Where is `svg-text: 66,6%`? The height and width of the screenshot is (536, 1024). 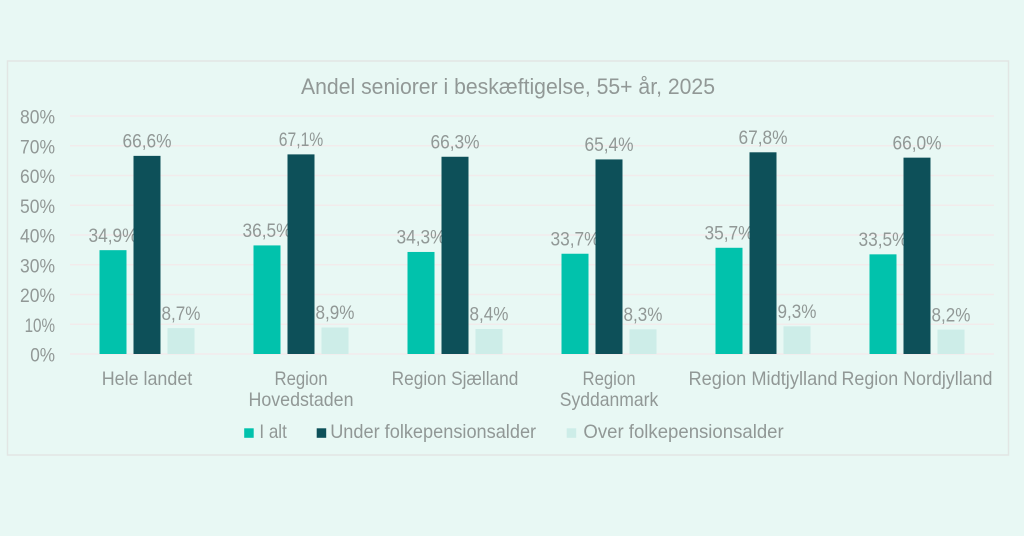 svg-text: 66,6% is located at coordinates (146, 142).